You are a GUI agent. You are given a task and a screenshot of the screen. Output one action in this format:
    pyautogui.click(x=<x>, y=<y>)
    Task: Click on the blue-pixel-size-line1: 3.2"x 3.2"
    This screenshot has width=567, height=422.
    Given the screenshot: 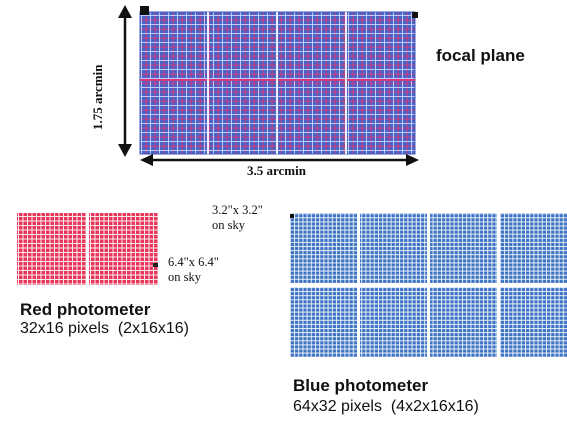 What is the action you would take?
    pyautogui.click(x=237, y=210)
    